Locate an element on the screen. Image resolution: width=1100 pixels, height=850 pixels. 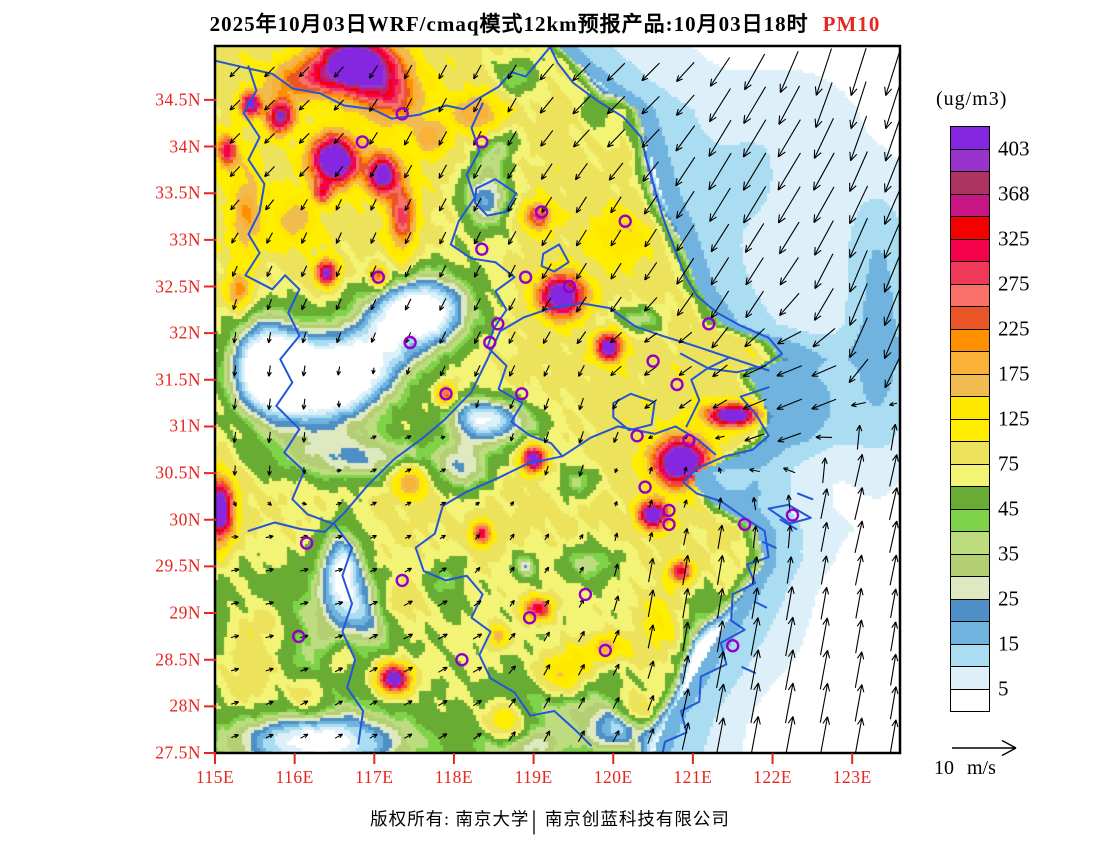
lon-tick-label: 120E is located at coordinates (613, 777).